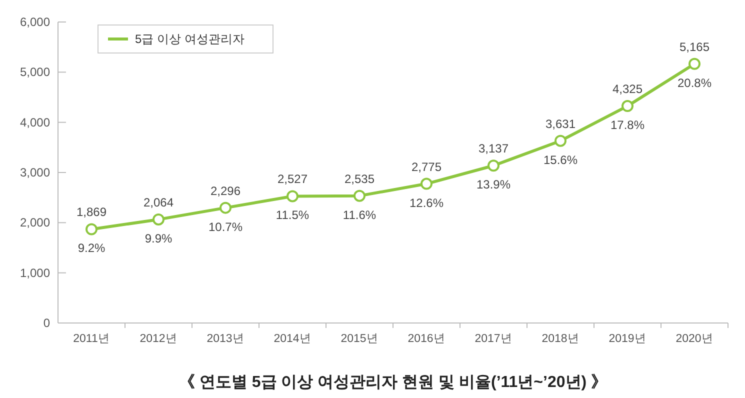 The image size is (745, 398). Describe the element at coordinates (35, 273) in the screenshot. I see `y-tick-label: 1,000` at that location.